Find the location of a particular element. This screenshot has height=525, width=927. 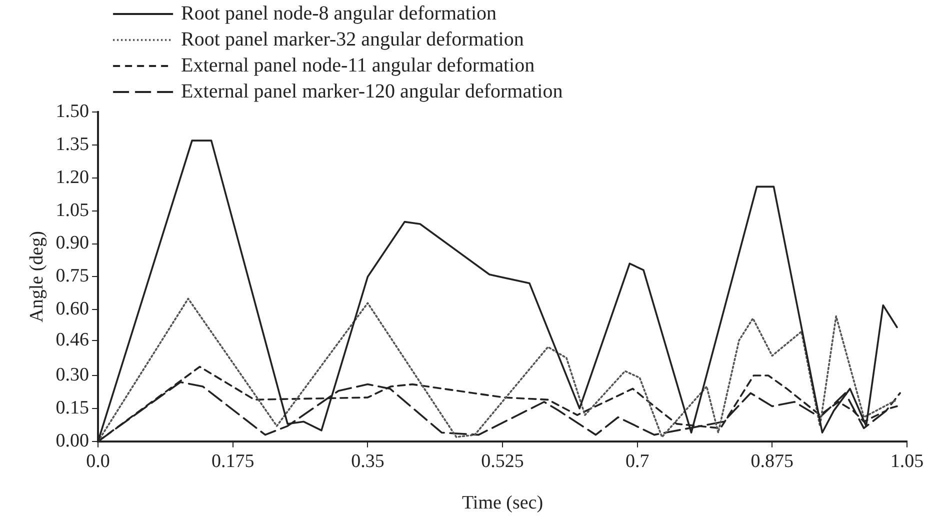

x-axis-title: Time (sec) is located at coordinates (503, 503).